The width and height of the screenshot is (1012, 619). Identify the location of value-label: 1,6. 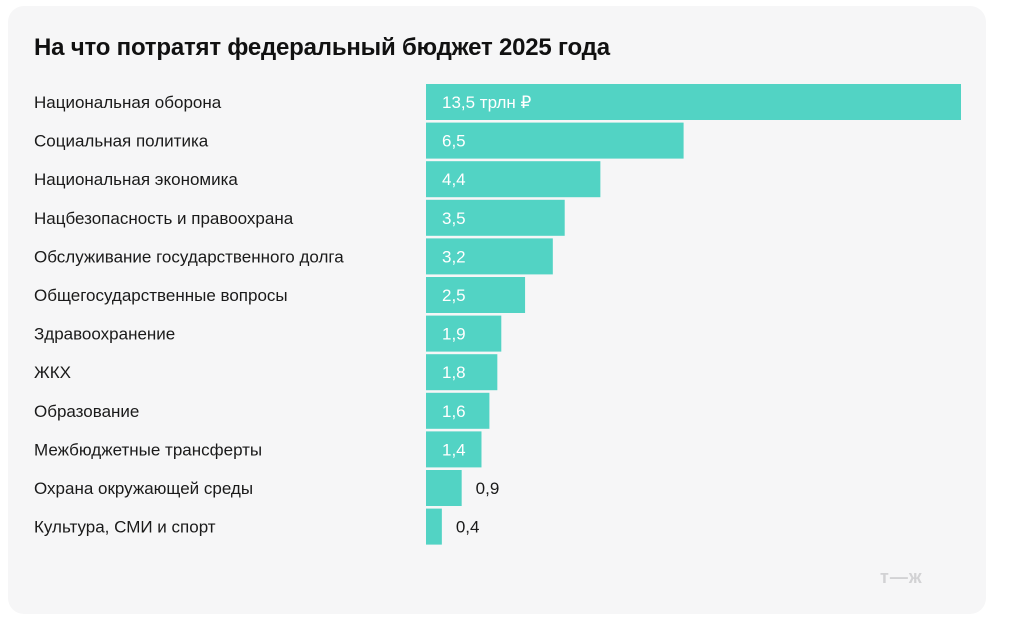
(454, 411).